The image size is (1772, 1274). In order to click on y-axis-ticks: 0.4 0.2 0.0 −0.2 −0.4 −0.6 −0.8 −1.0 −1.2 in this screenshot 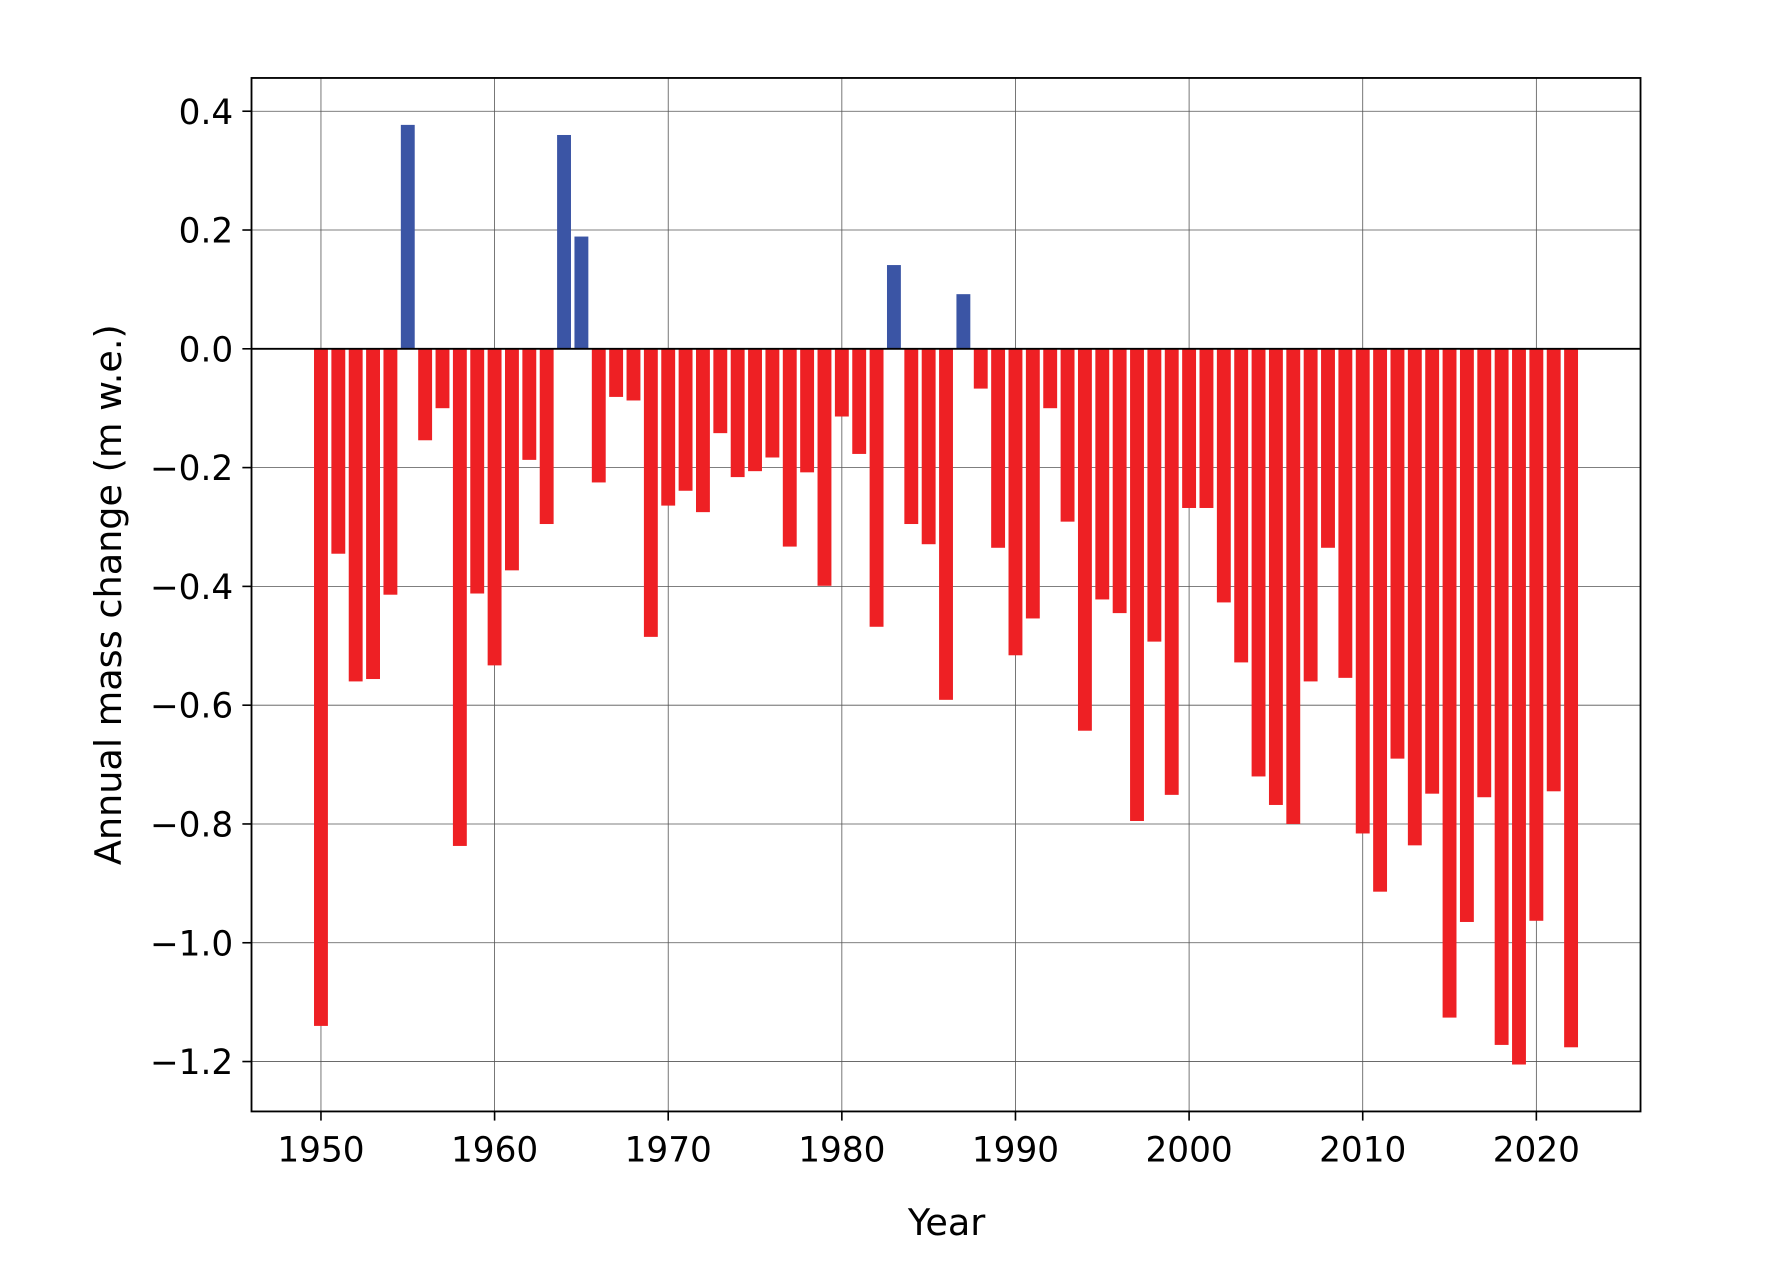, I will do `click(201, 588)`.